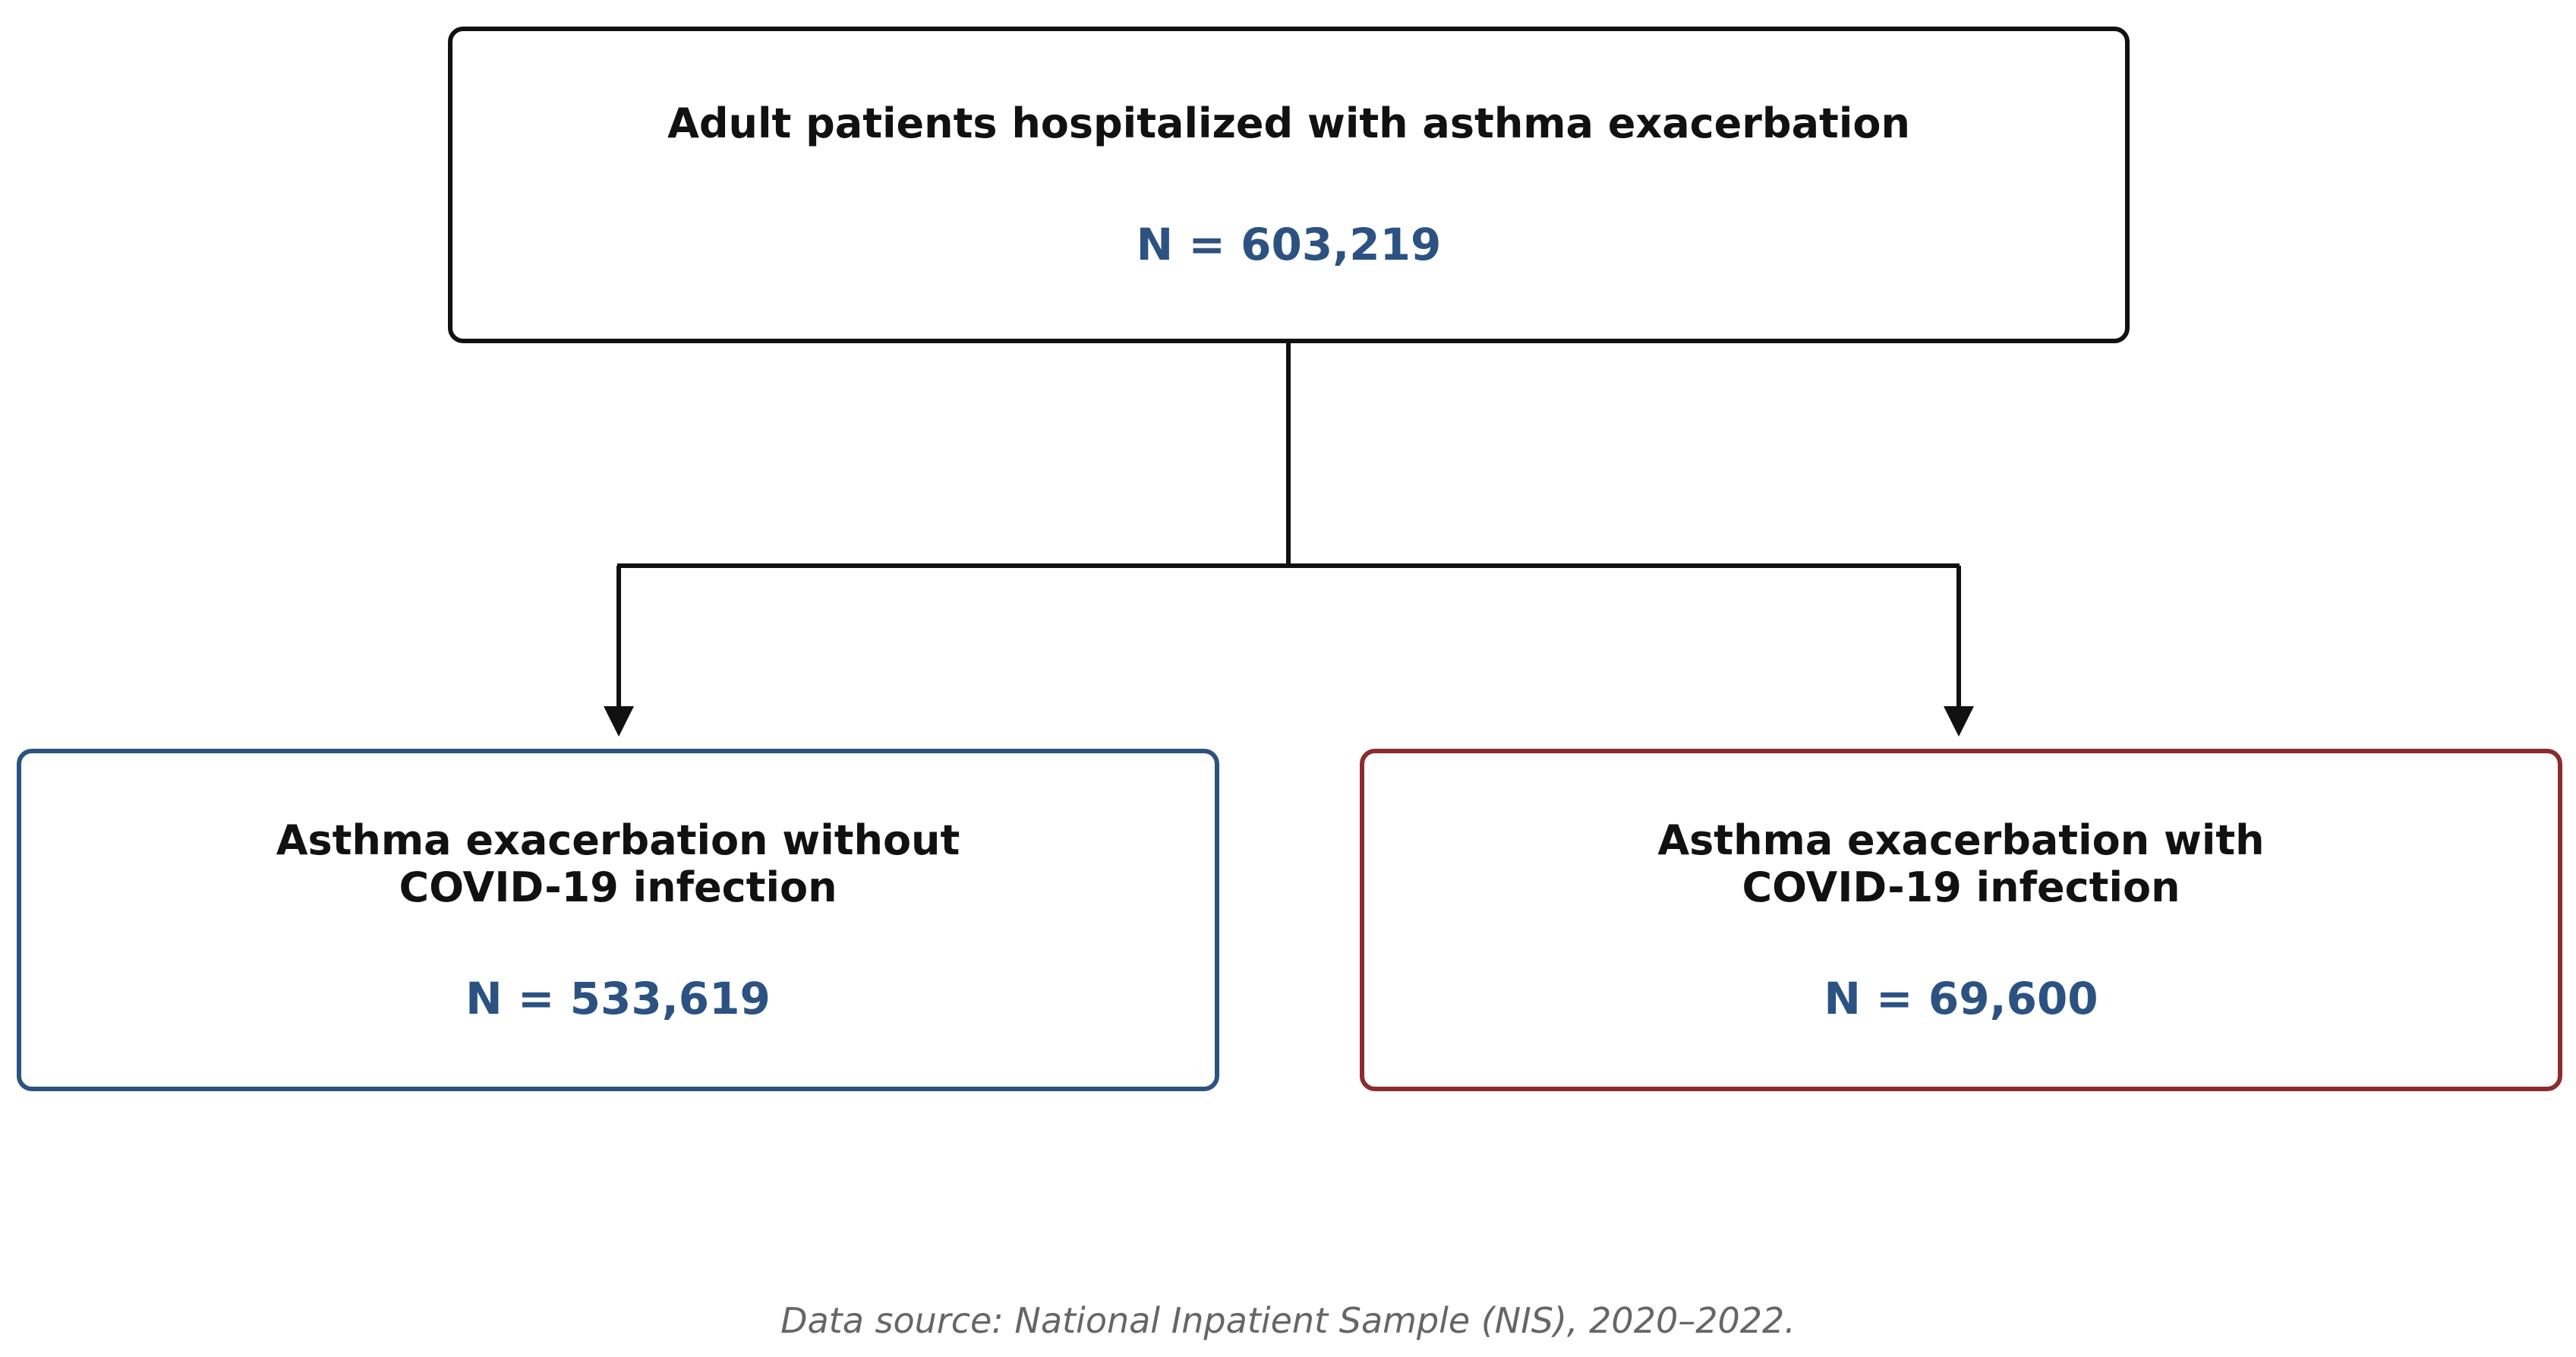  I want to click on right-box-count: N = 69,600, so click(1961, 998).